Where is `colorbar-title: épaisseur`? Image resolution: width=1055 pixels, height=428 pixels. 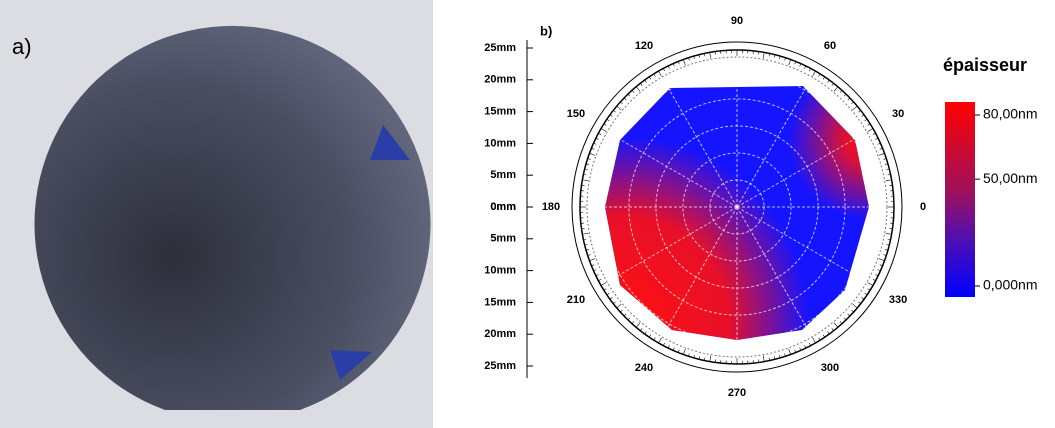
colorbar-title: épaisseur is located at coordinates (985, 65).